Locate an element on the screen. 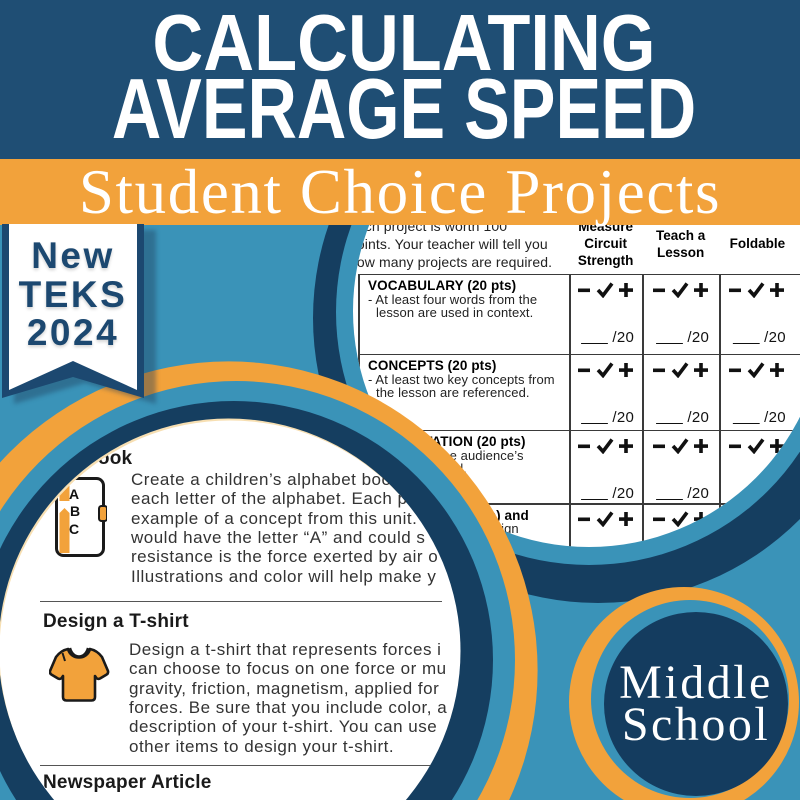 Image resolution: width=800 pixels, height=800 pixels. svg-text: B is located at coordinates (75, 511).